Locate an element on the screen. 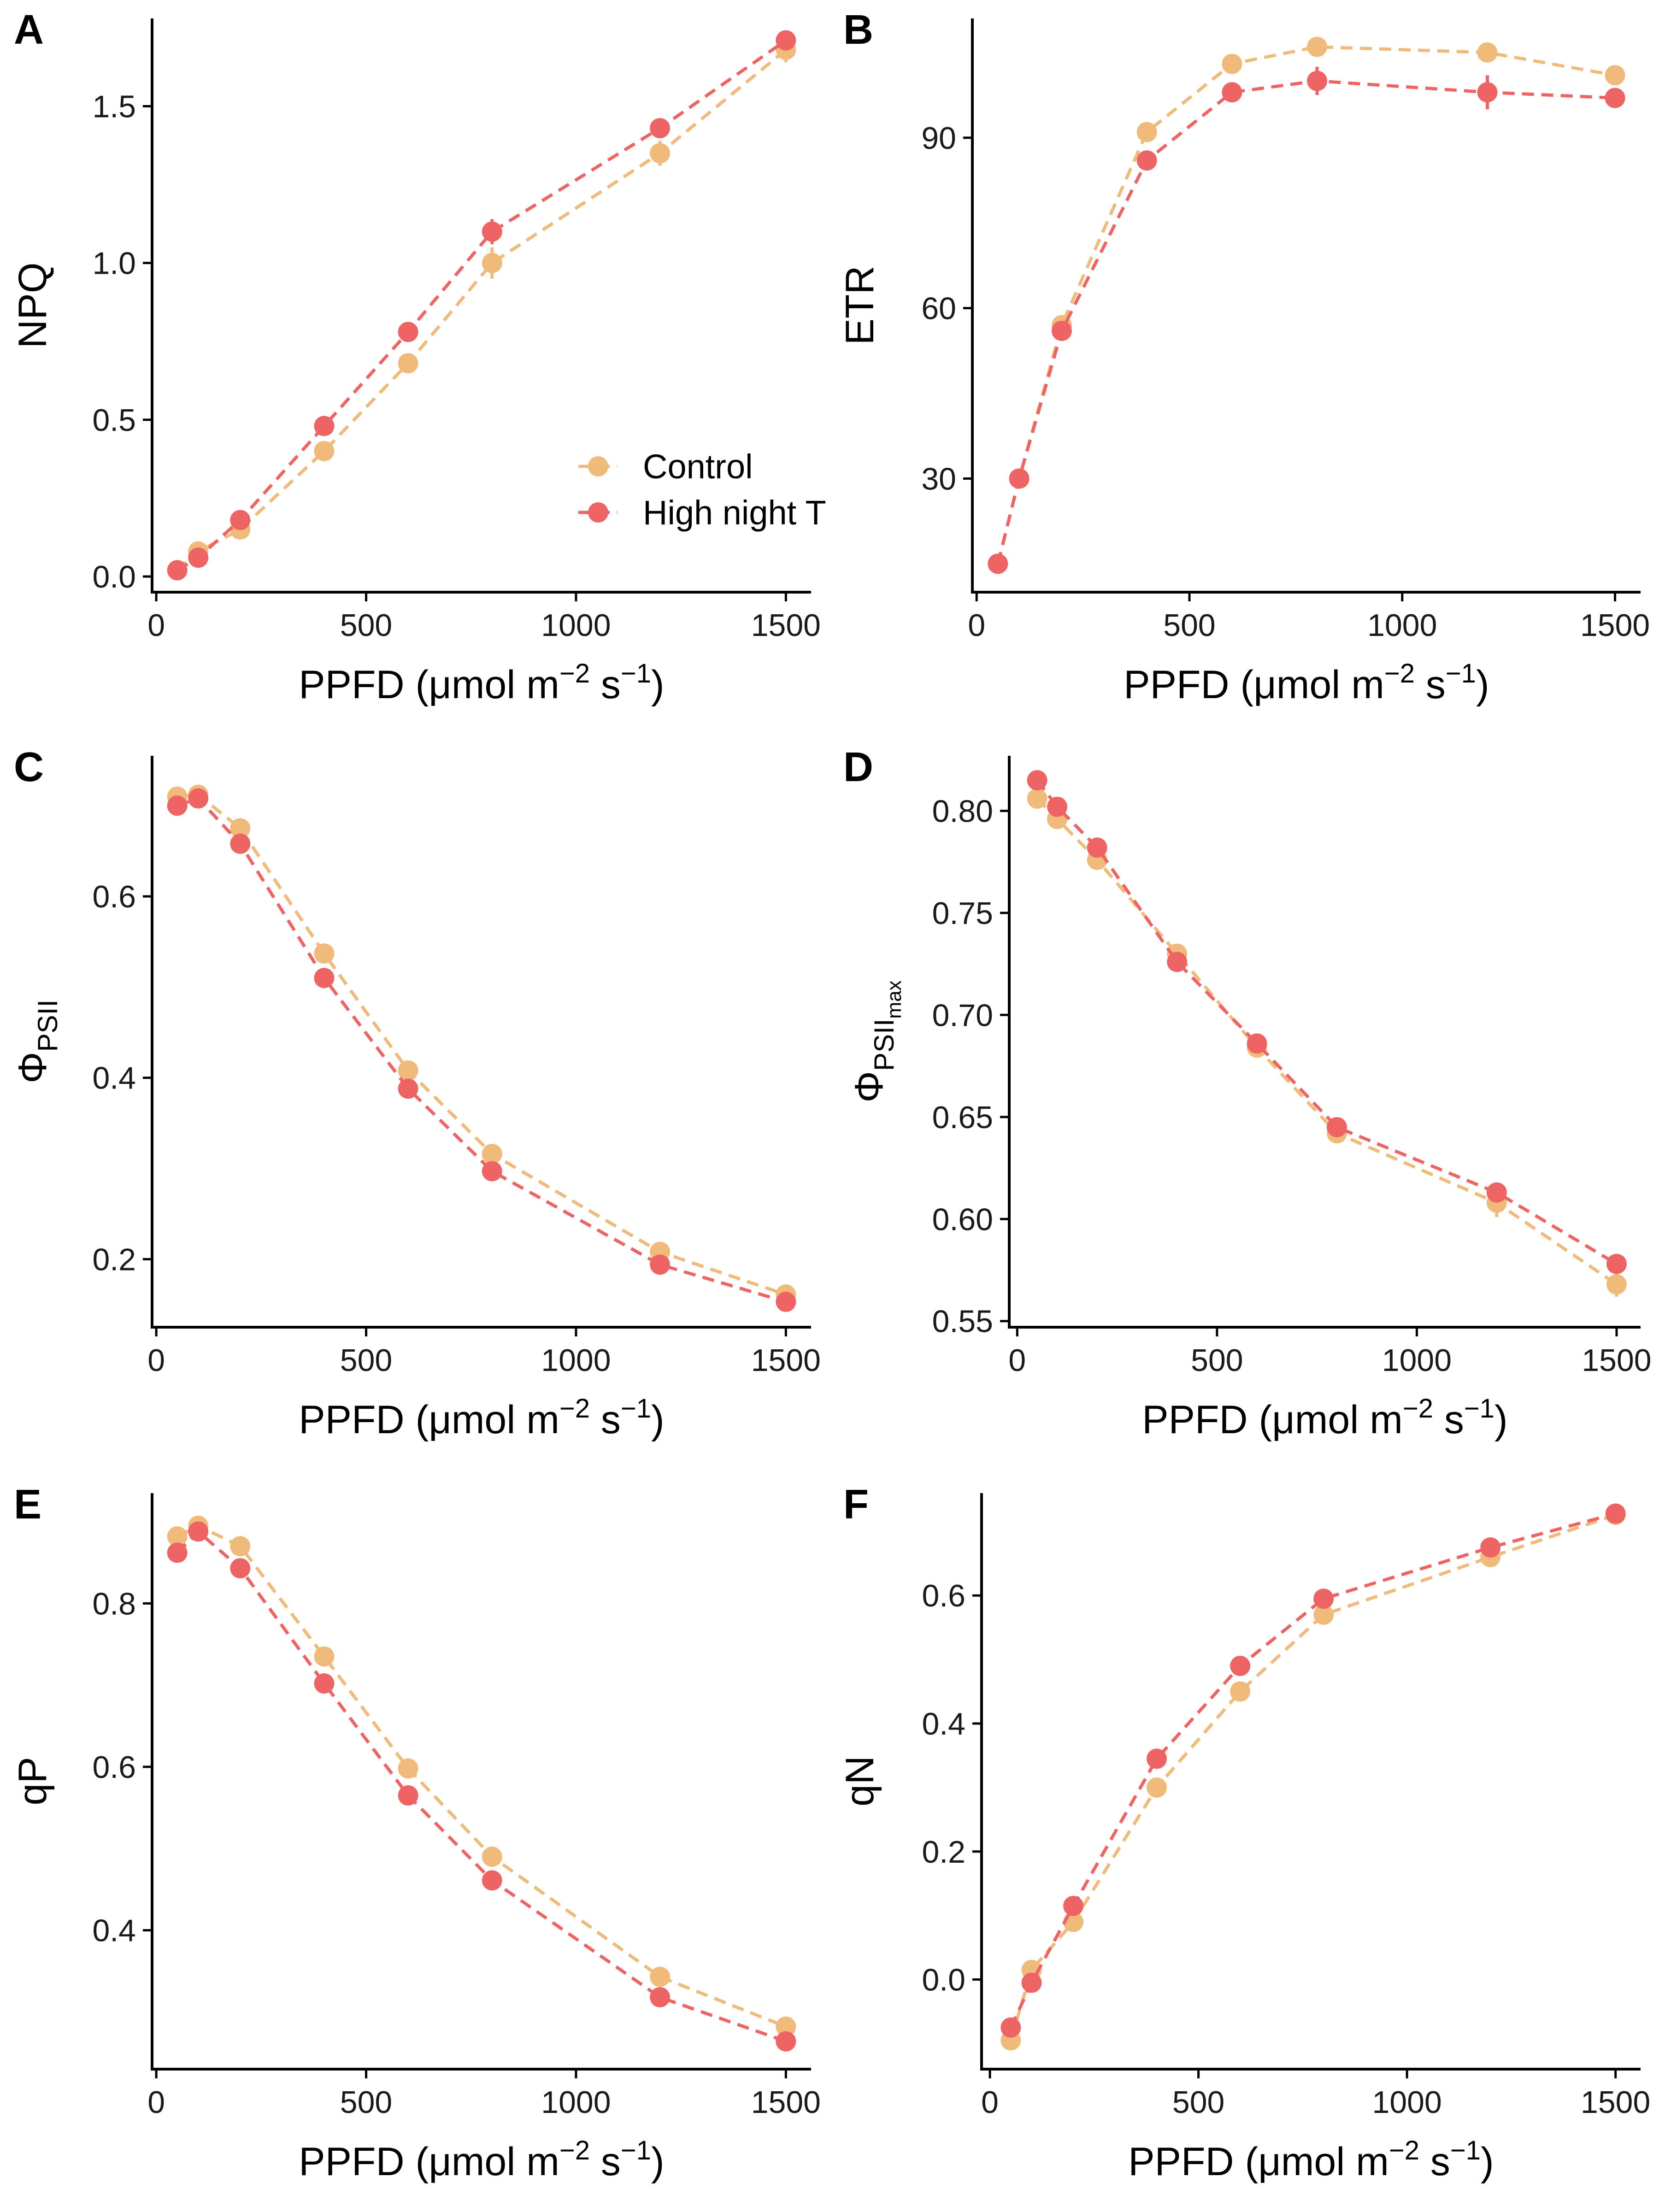 This screenshot has height=2212, width=1659. y-axis-title: ΦPSII is located at coordinates (37, 1041).